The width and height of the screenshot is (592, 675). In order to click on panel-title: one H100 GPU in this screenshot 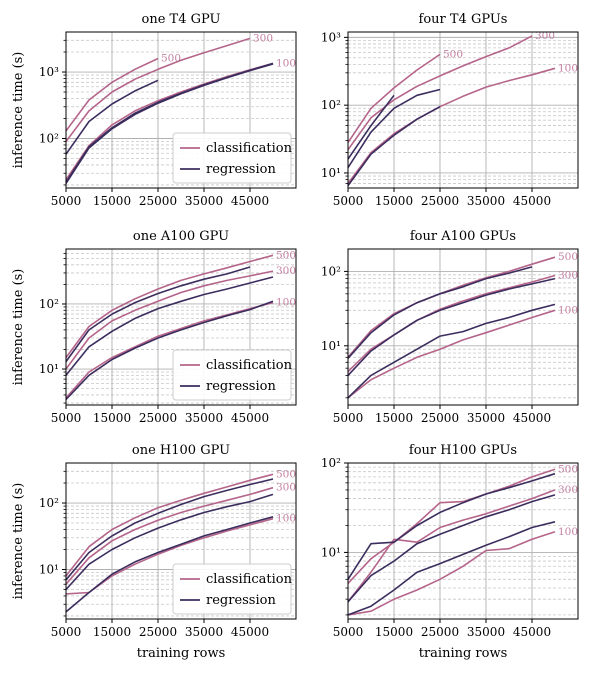, I will do `click(181, 450)`.